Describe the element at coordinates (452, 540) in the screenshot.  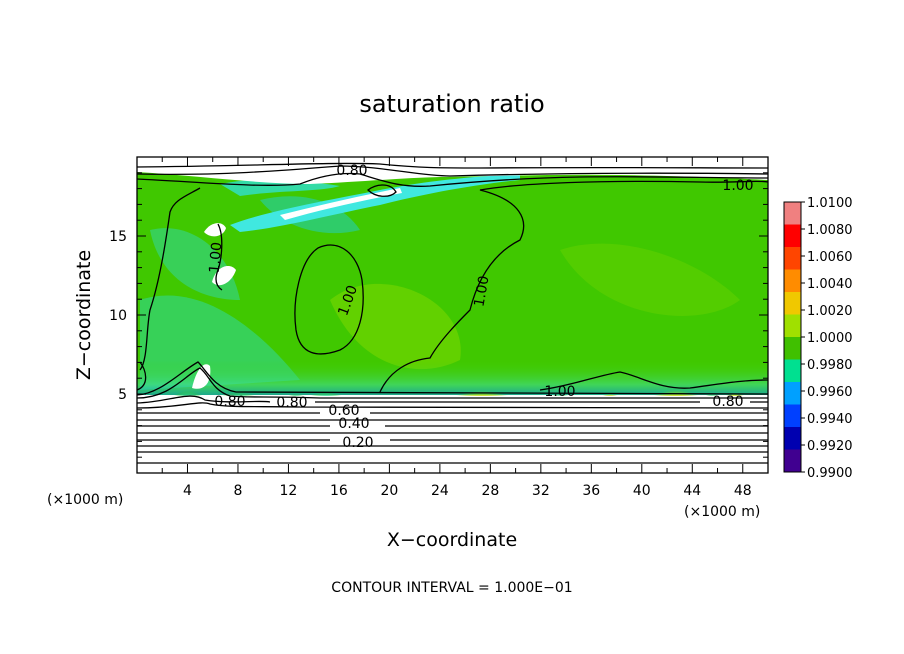
I see `x-axis-title: X−coordinate` at that location.